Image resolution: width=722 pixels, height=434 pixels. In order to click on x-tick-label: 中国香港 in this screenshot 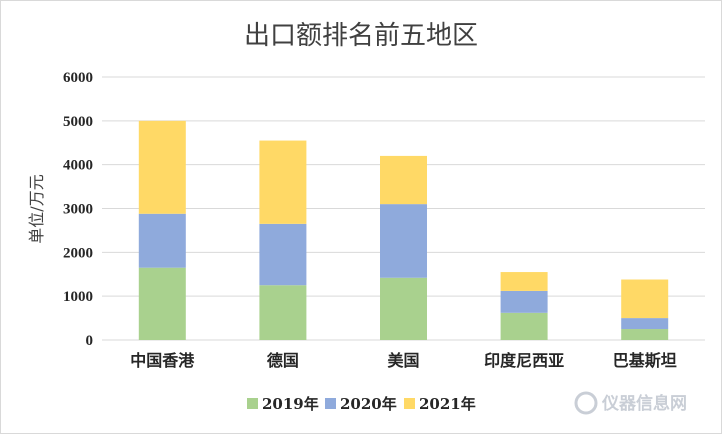, I will do `click(162, 360)`.